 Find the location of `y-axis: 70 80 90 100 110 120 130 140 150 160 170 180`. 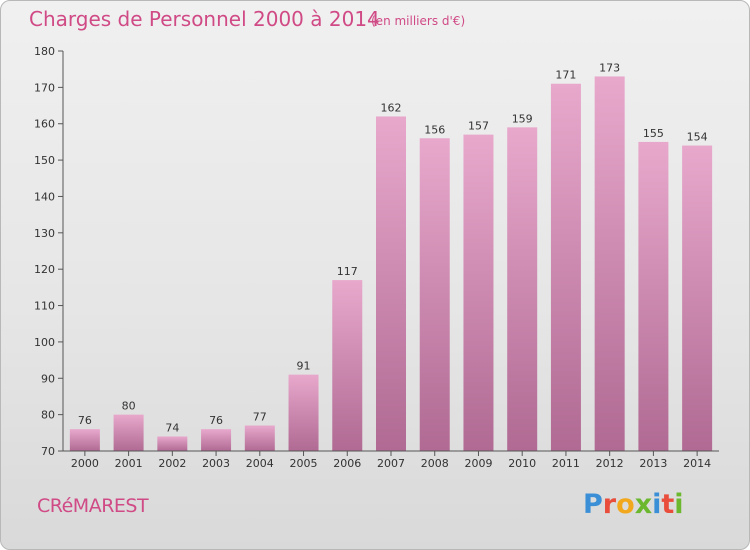

y-axis: 70 80 90 100 110 120 130 140 150 160 170 180 is located at coordinates (49, 251).